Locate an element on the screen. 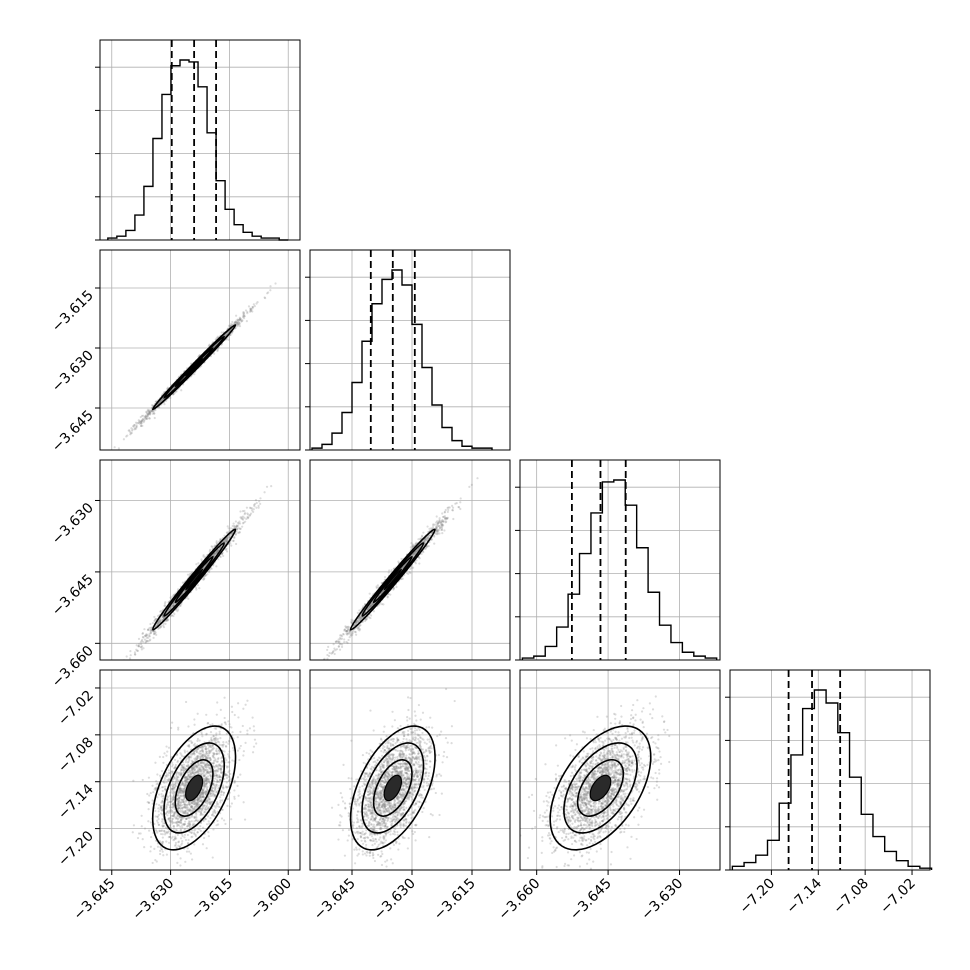 This screenshot has height=970, width=970. histogram-p0 is located at coordinates (198, 150).